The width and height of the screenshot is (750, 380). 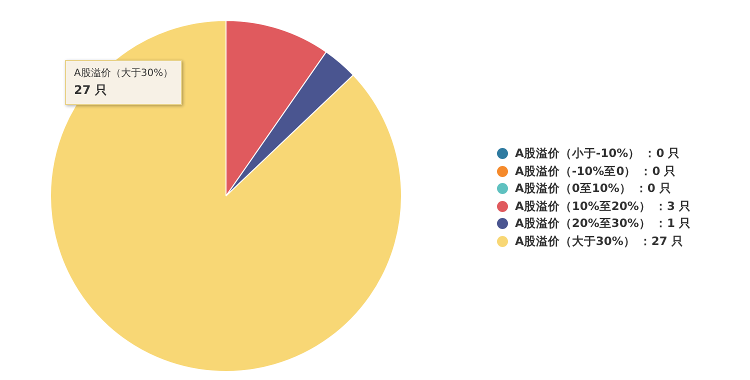 What do you see at coordinates (593, 188) in the screenshot?
I see `legend-label: A股溢价（0至10%） ：0 只` at bounding box center [593, 188].